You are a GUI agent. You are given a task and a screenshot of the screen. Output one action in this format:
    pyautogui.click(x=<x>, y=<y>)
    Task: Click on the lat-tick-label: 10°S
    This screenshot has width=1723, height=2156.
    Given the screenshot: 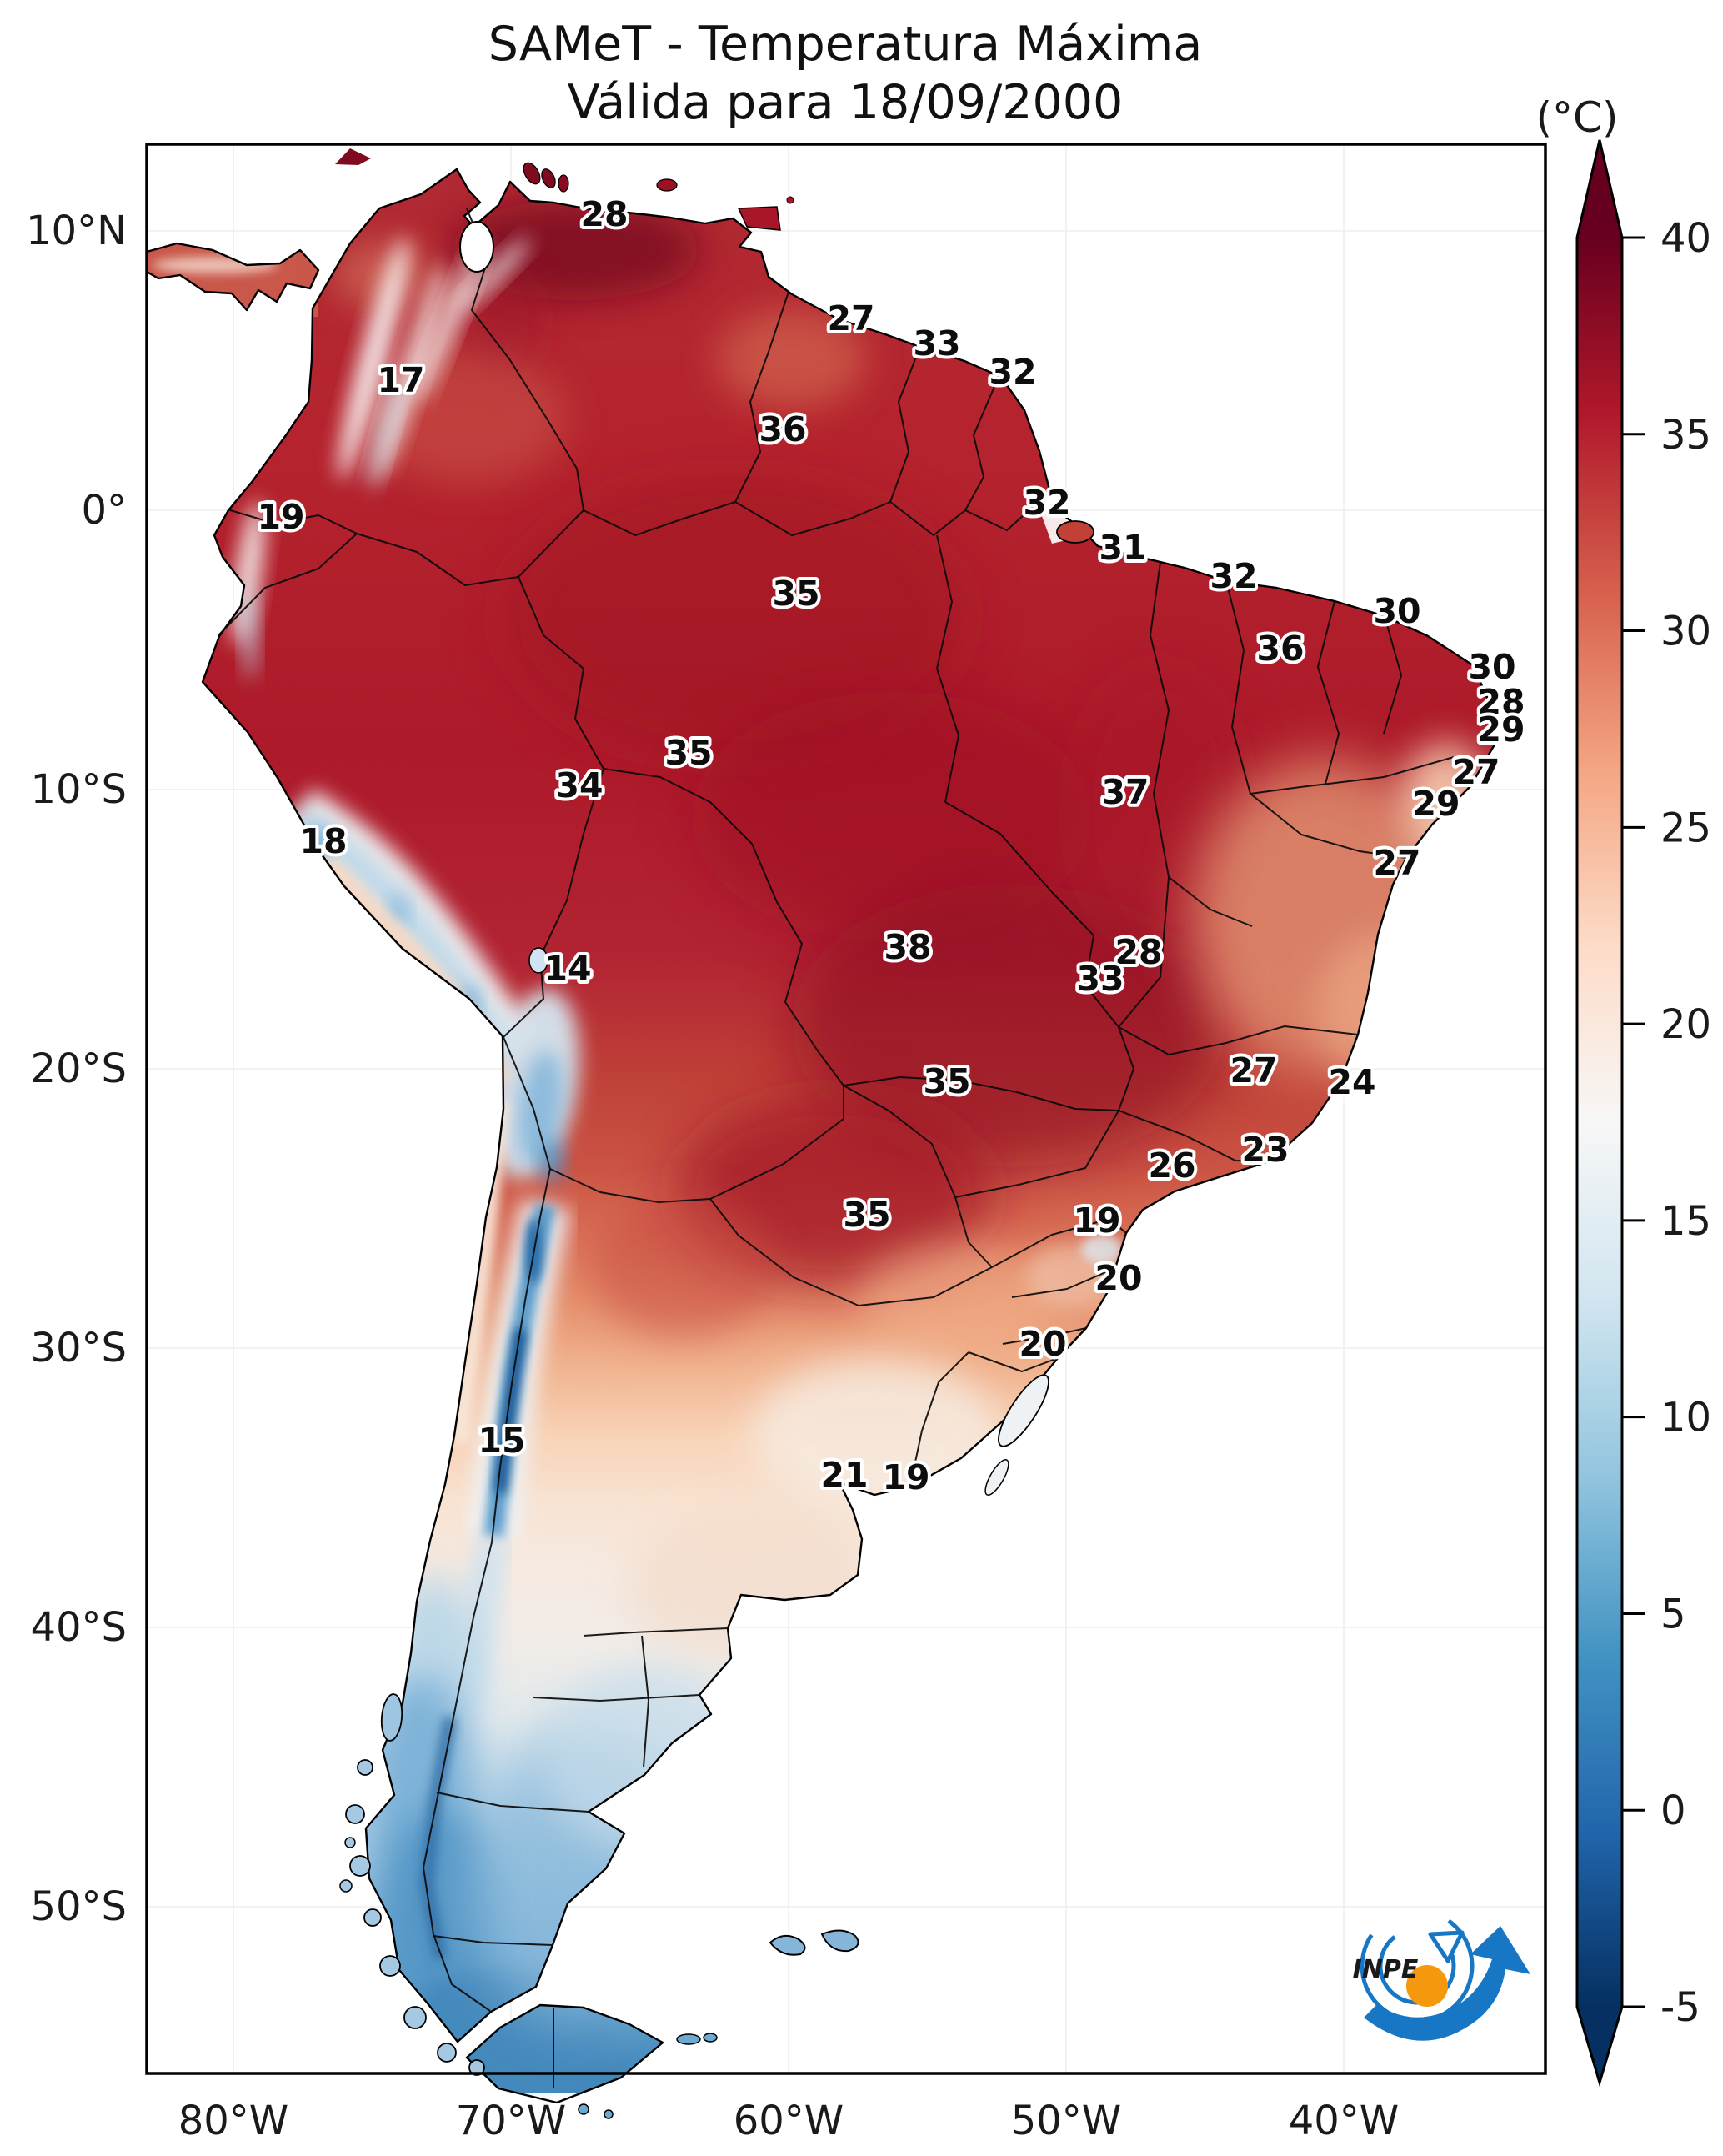 What is the action you would take?
    pyautogui.click(x=78, y=789)
    